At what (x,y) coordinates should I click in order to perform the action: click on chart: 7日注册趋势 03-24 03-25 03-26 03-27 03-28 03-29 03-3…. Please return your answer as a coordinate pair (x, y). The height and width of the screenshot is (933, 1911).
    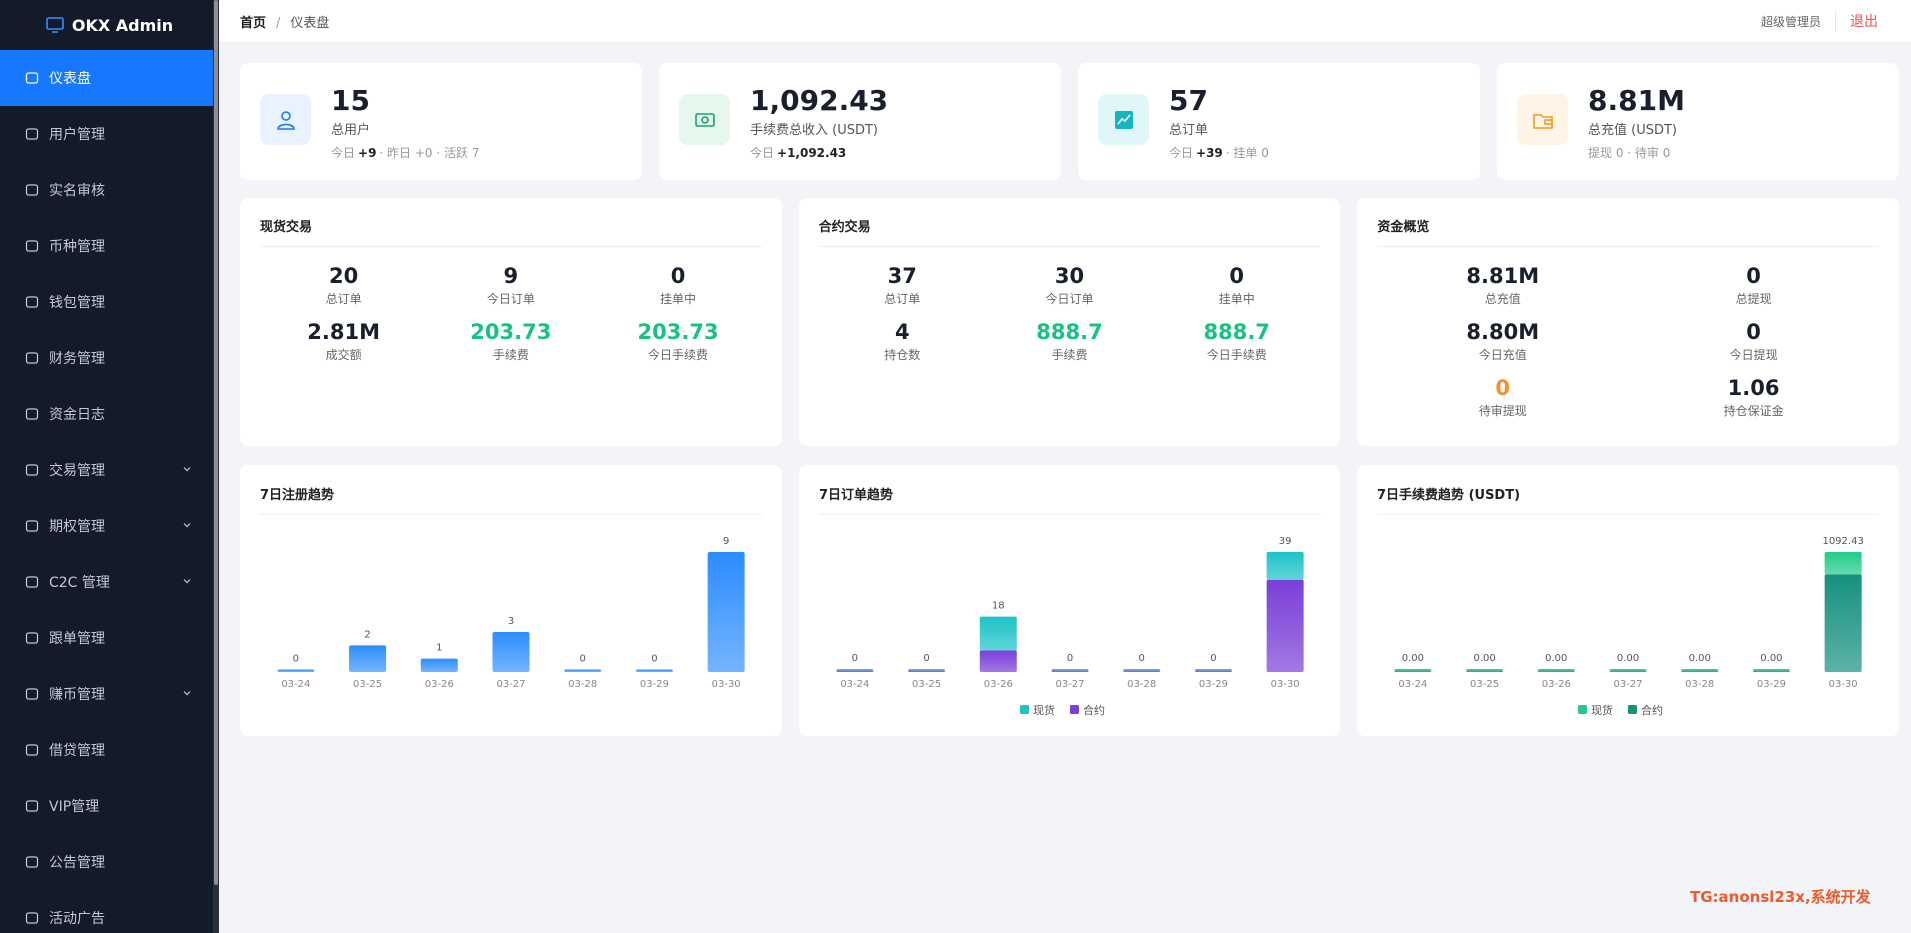
    Looking at the image, I should click on (511, 588).